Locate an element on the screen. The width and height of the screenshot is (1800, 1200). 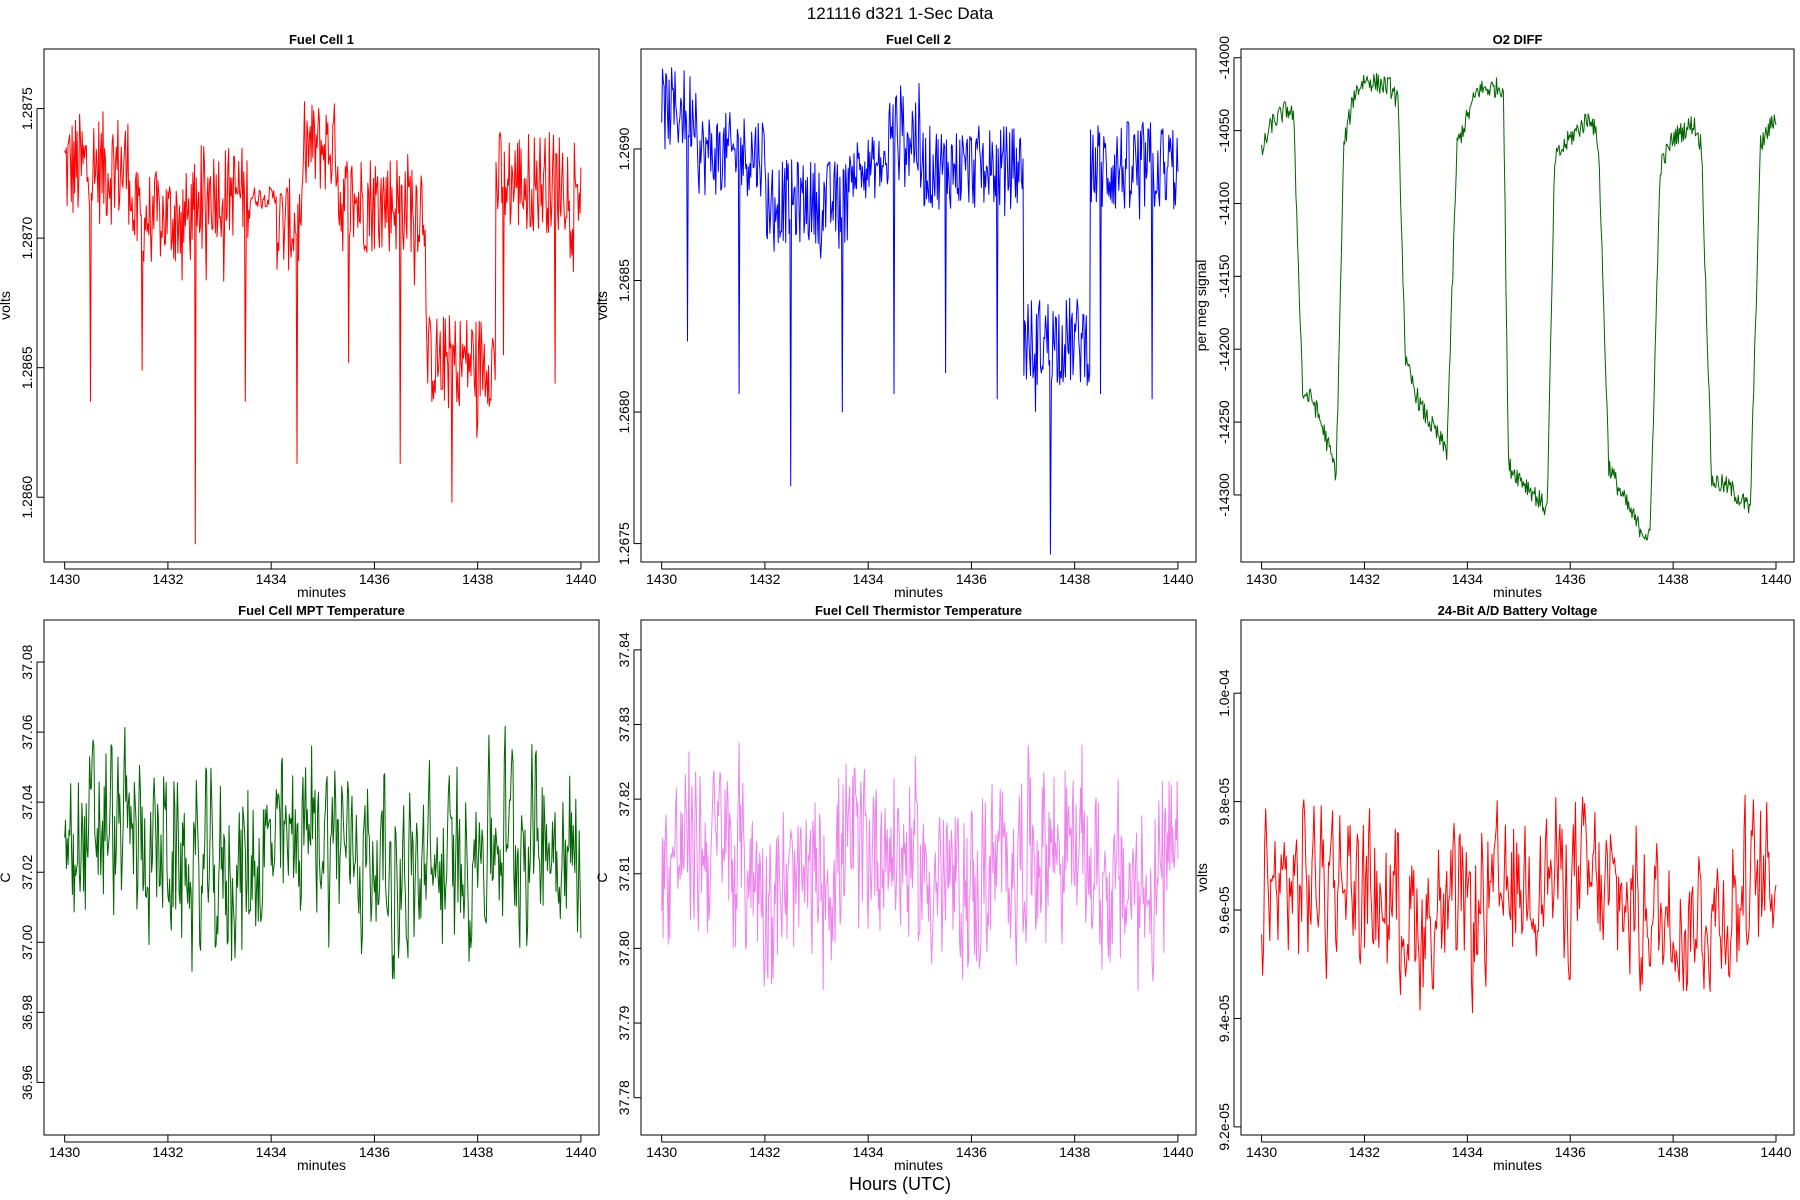
chart-title: Fuel Cell Thermistor Temperature is located at coordinates (918, 610).